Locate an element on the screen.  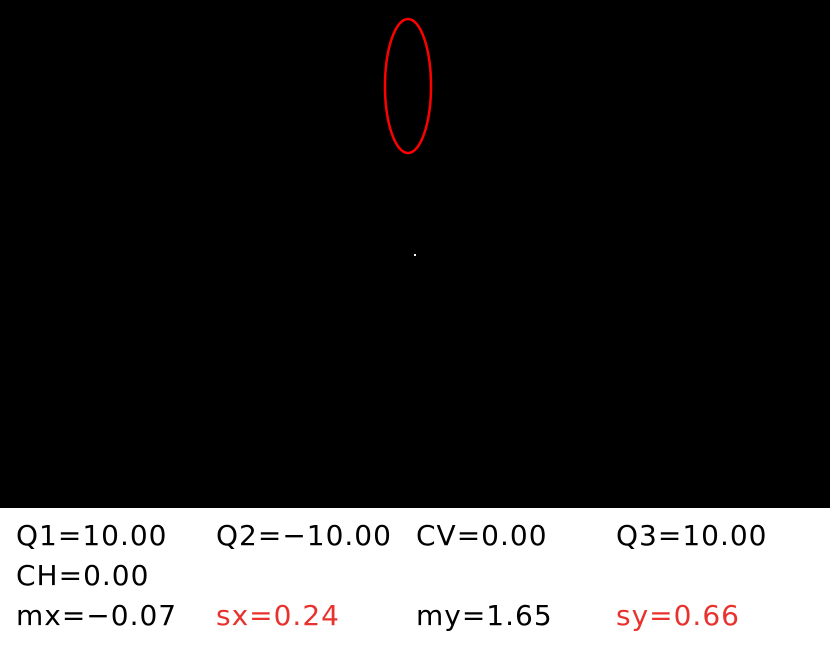
mx-readout: mx=−0.07 is located at coordinates (97, 615).